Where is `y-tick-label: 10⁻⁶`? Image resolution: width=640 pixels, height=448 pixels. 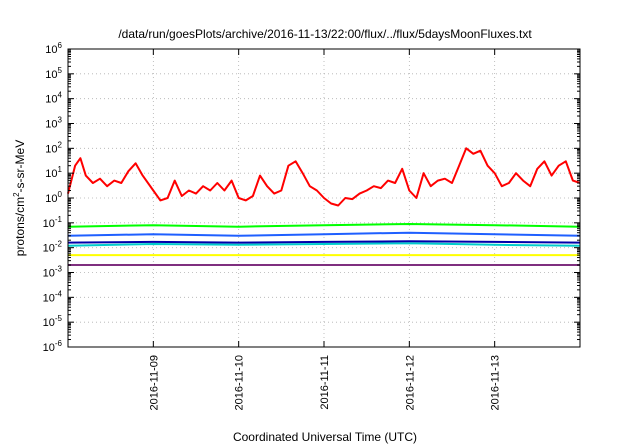
y-tick-label: 10⁻⁶ is located at coordinates (53, 346).